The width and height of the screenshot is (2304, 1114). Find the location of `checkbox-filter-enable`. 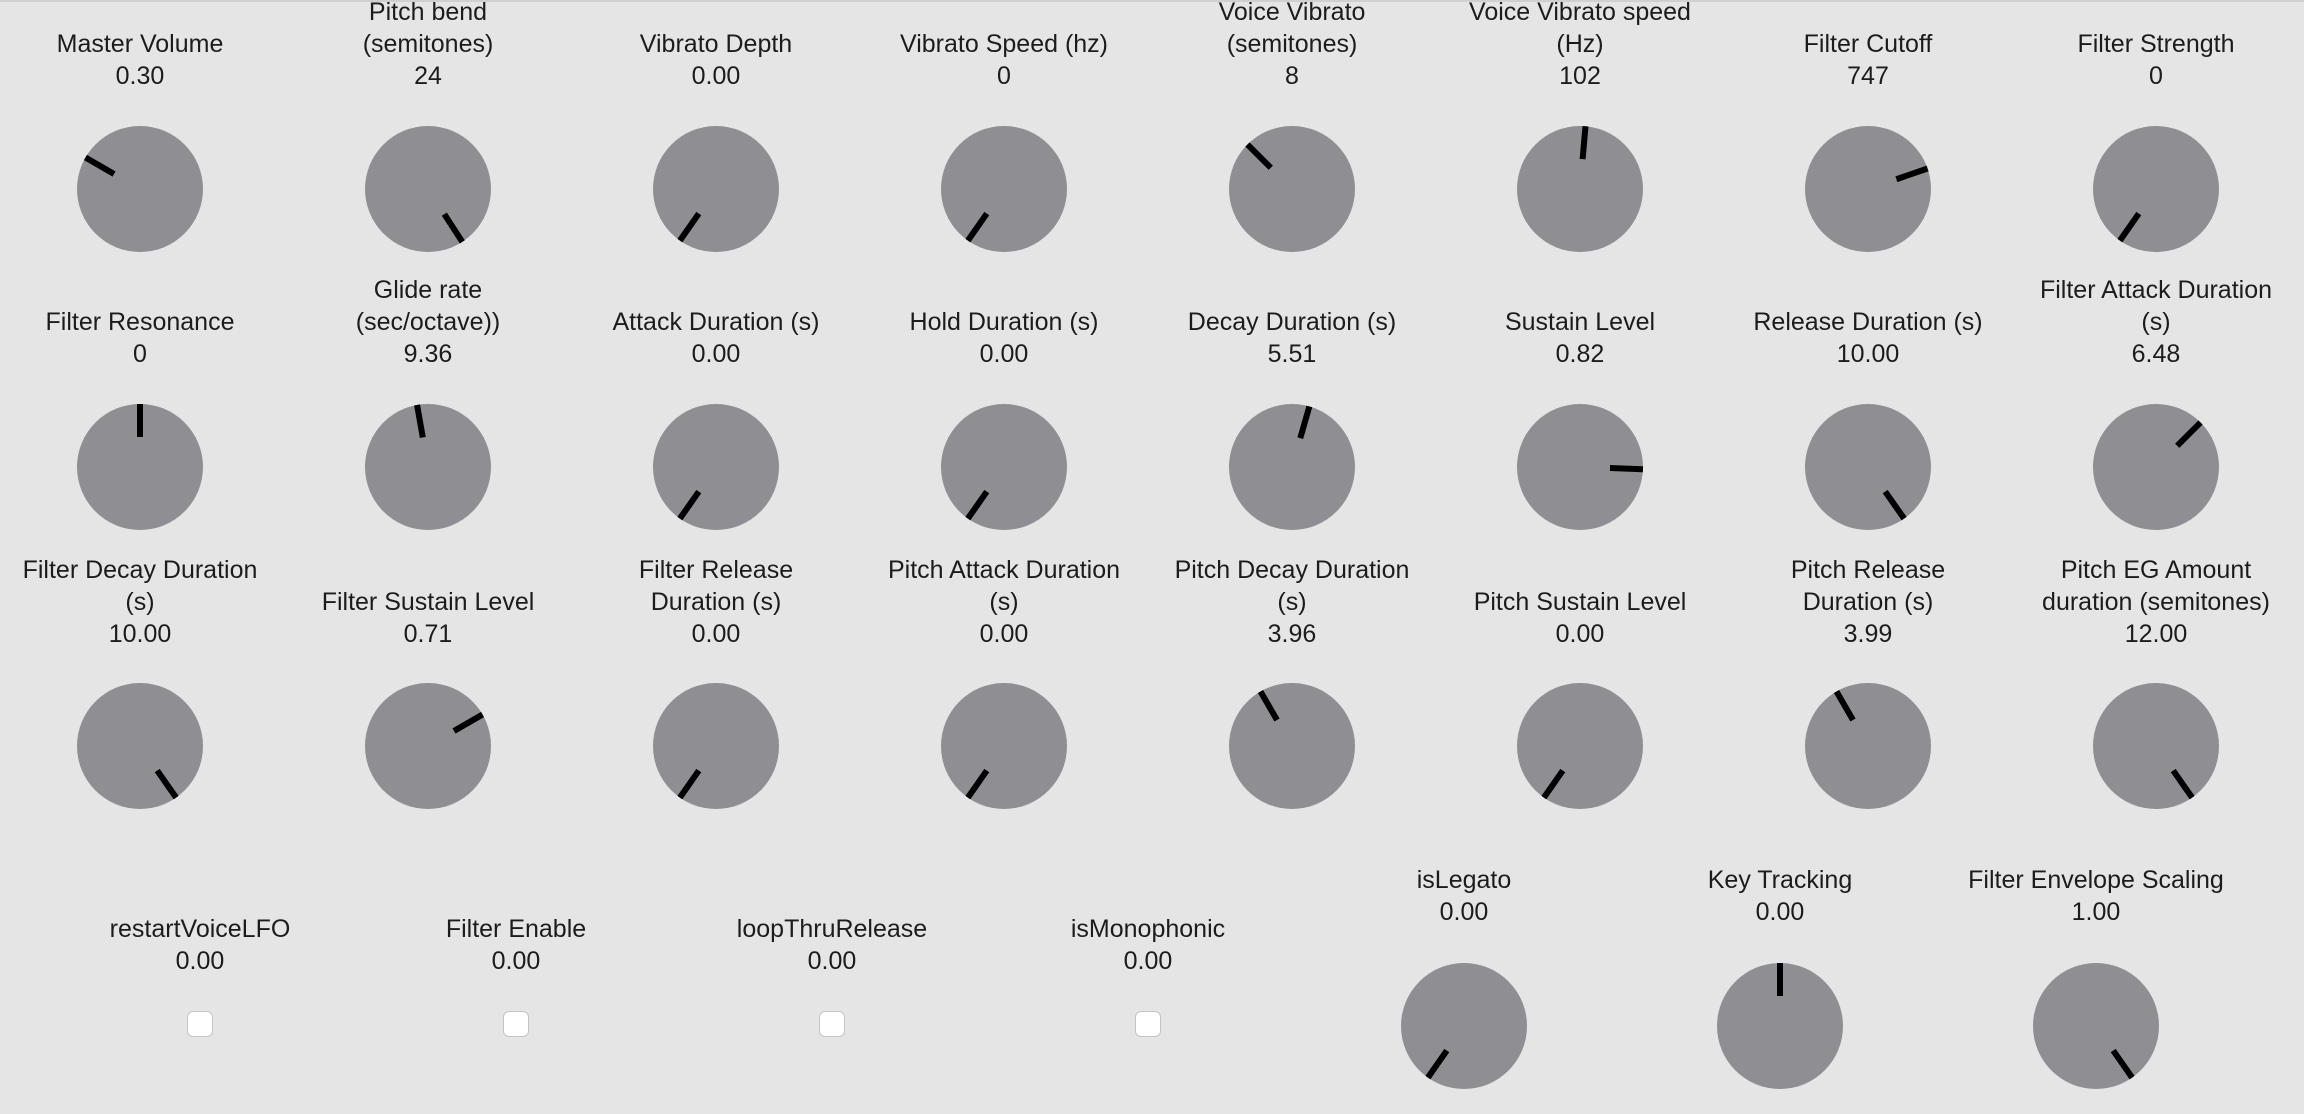

checkbox-filter-enable is located at coordinates (516, 1024).